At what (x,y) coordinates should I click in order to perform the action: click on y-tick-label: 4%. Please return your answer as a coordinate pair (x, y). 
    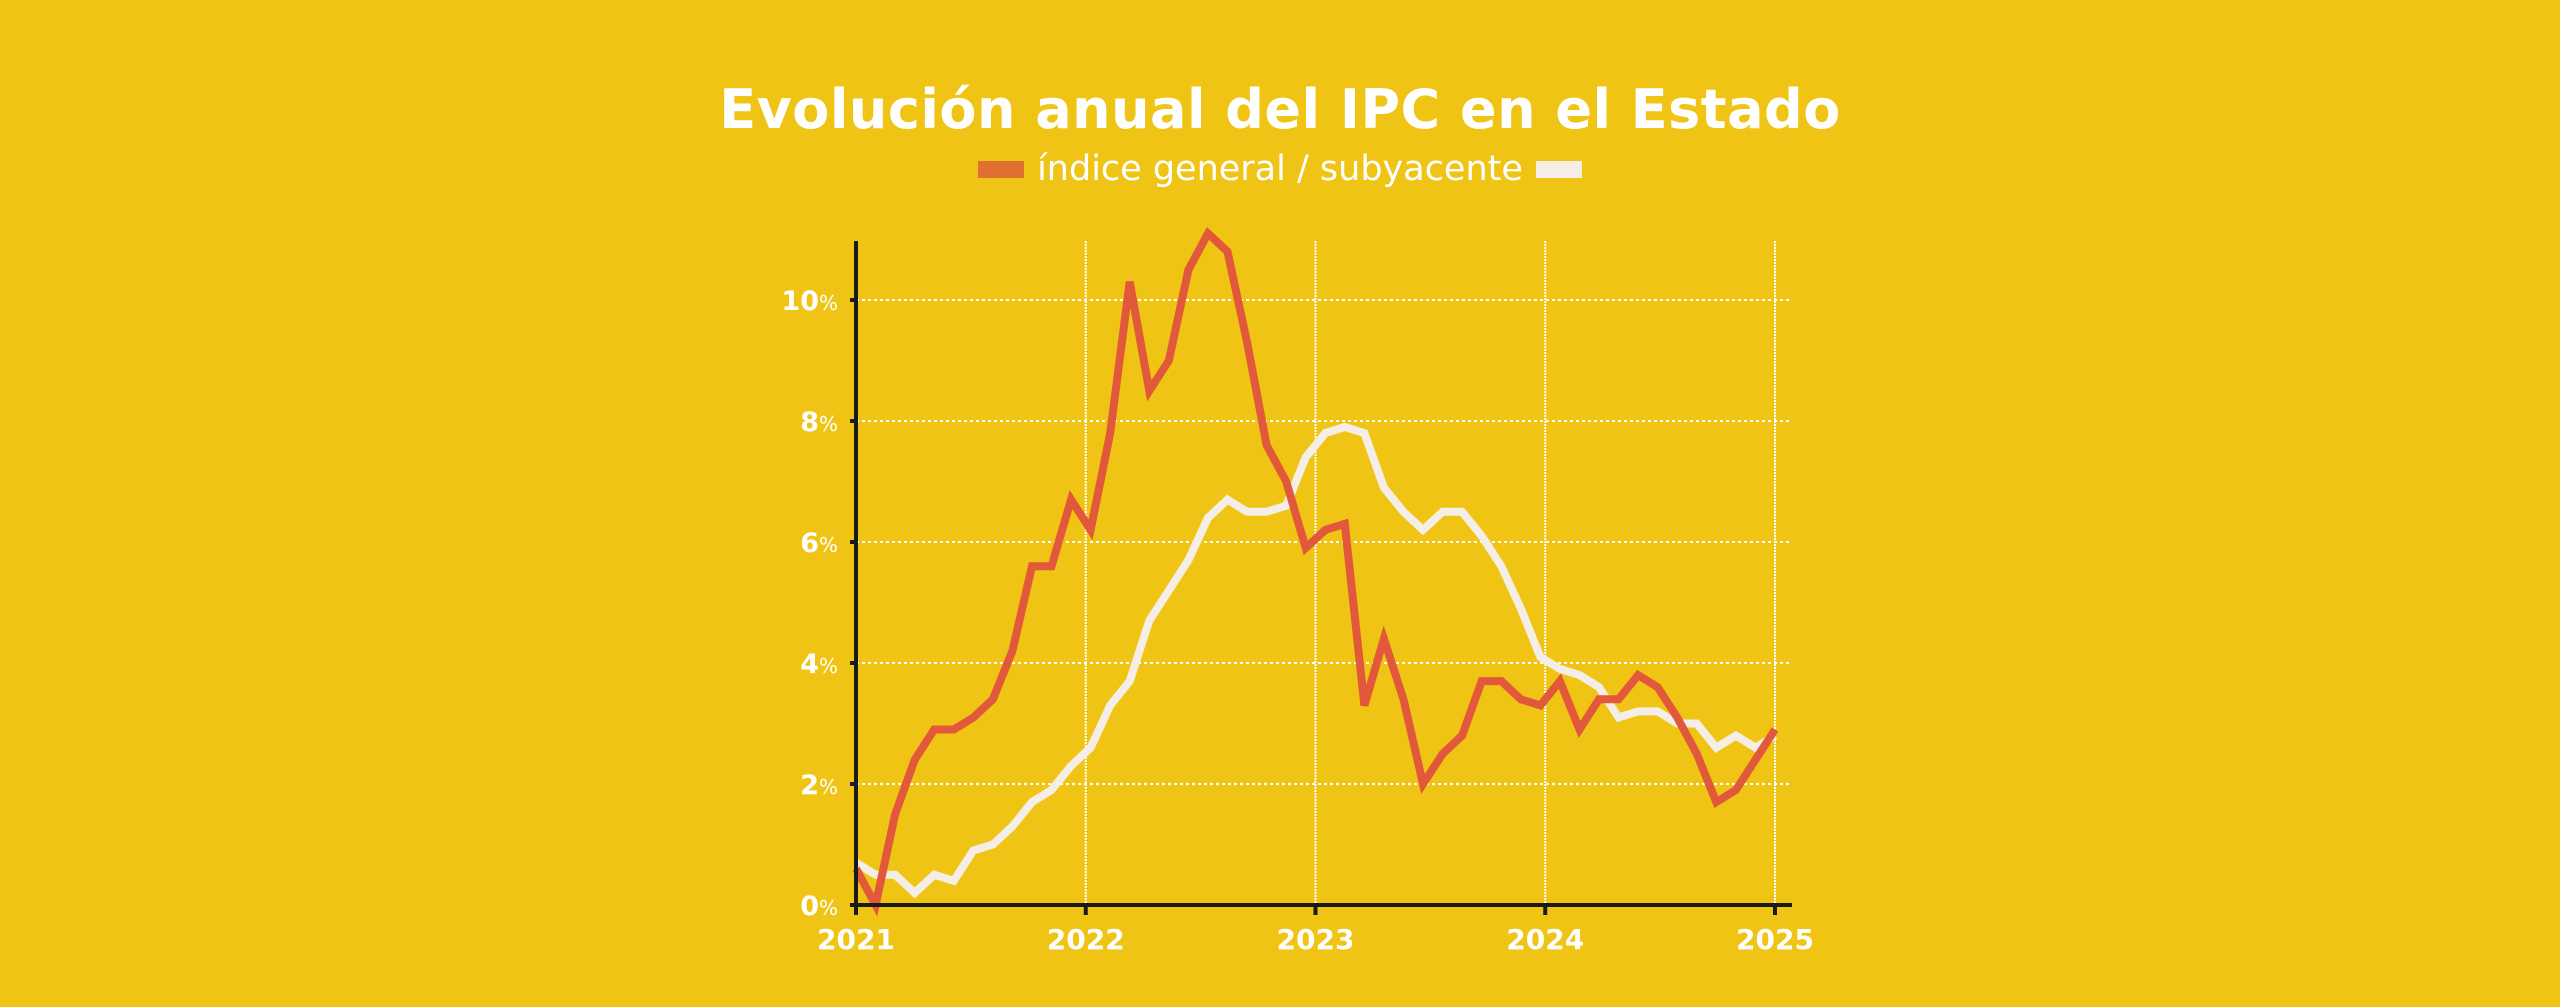
    Looking at the image, I should click on (819, 664).